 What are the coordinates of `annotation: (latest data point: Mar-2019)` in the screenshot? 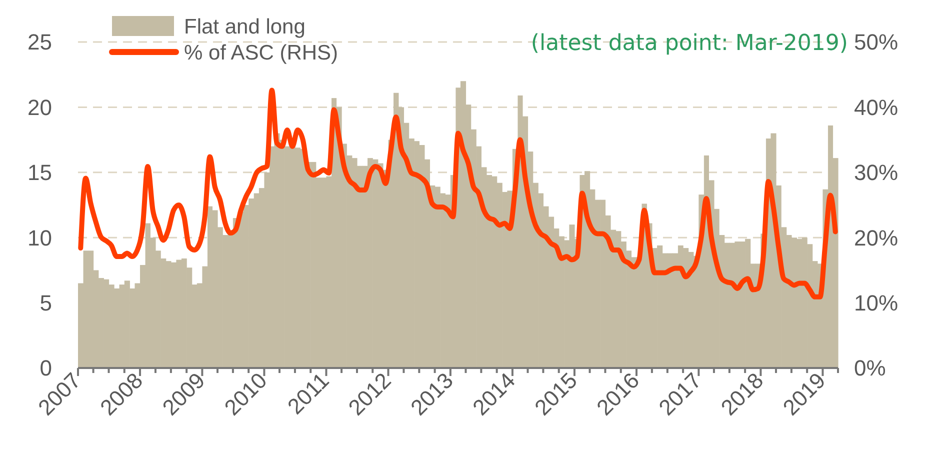 It's located at (689, 43).